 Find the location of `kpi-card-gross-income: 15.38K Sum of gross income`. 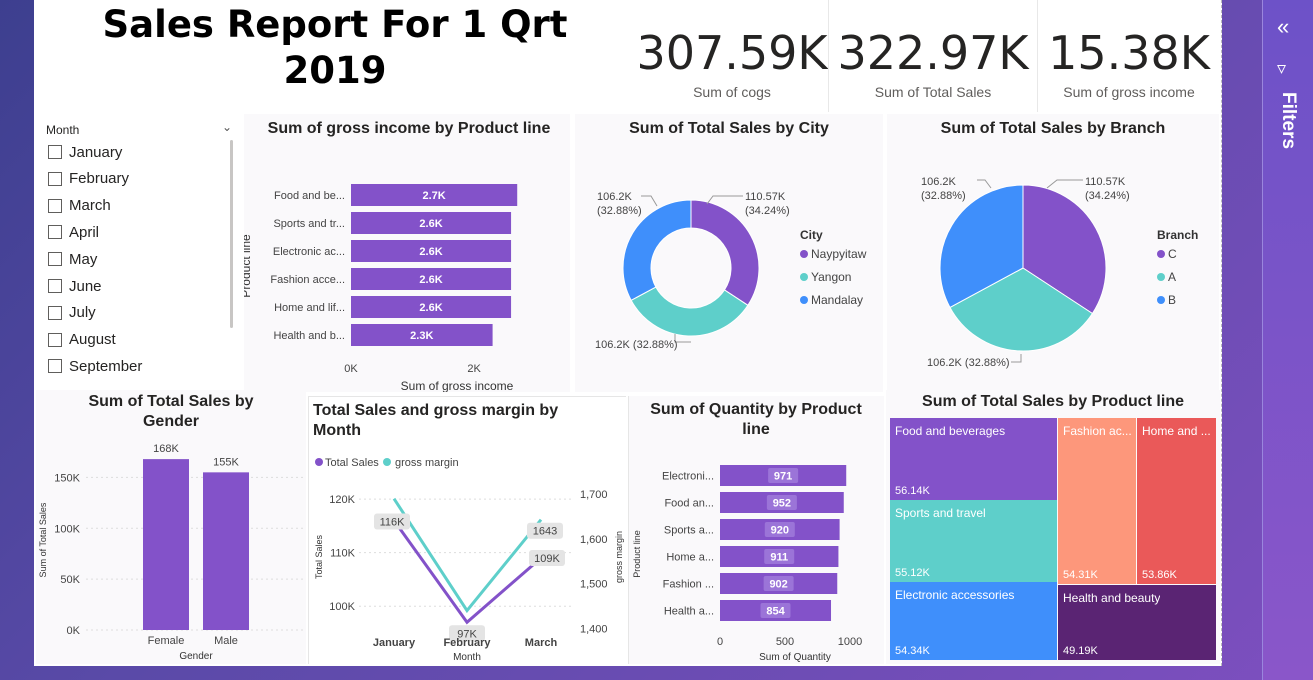

kpi-card-gross-income: 15.38K Sum of gross income is located at coordinates (1129, 56).